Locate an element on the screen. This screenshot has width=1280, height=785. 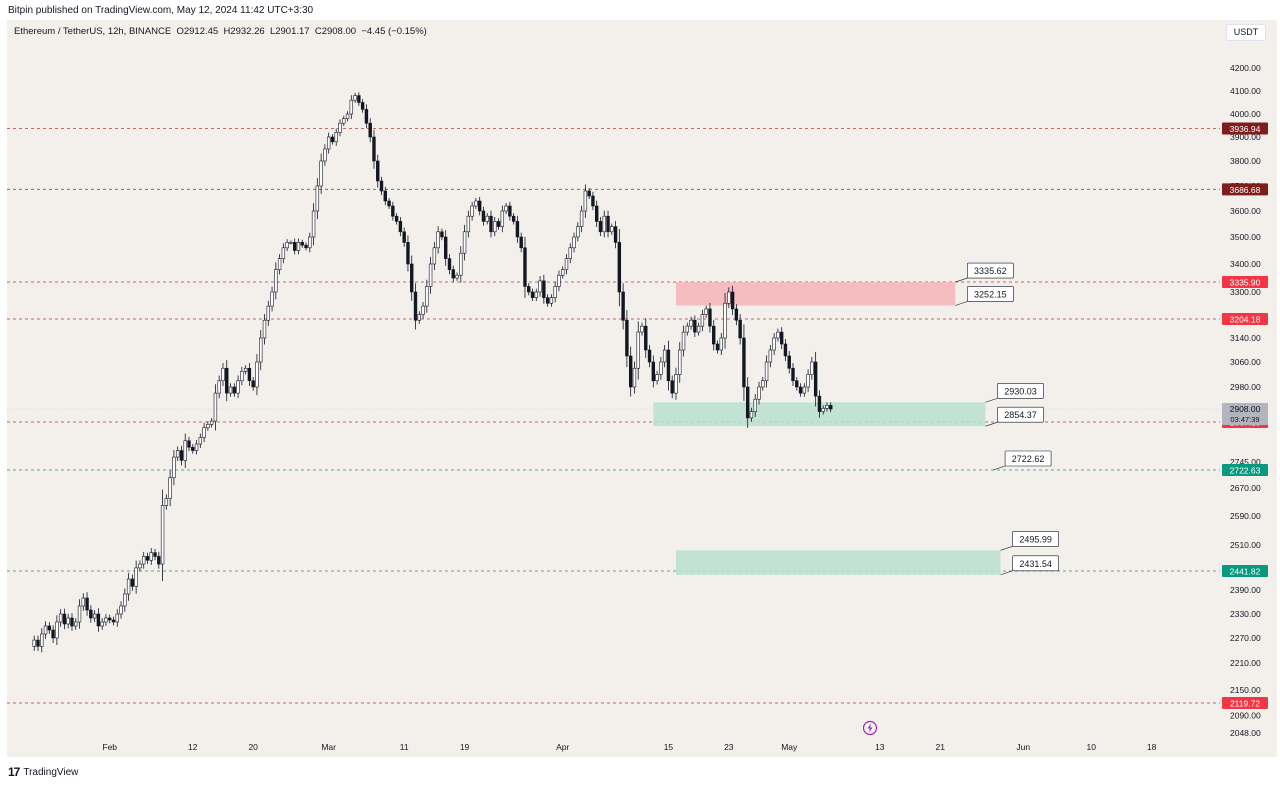
currency-button: USDT is located at coordinates (1246, 32).